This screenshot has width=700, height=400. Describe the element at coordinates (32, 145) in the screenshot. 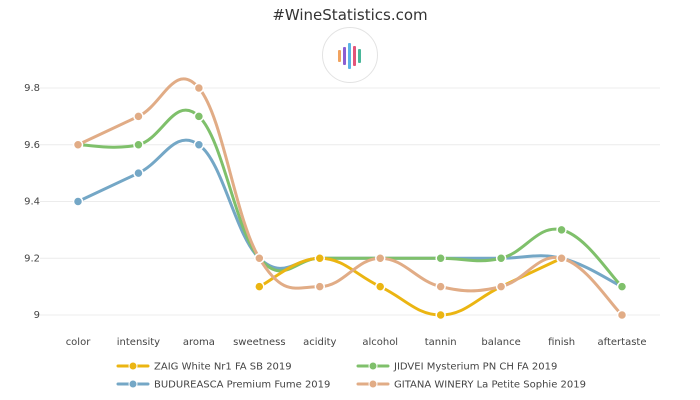

I see `y-tick-label: 9.6` at that location.